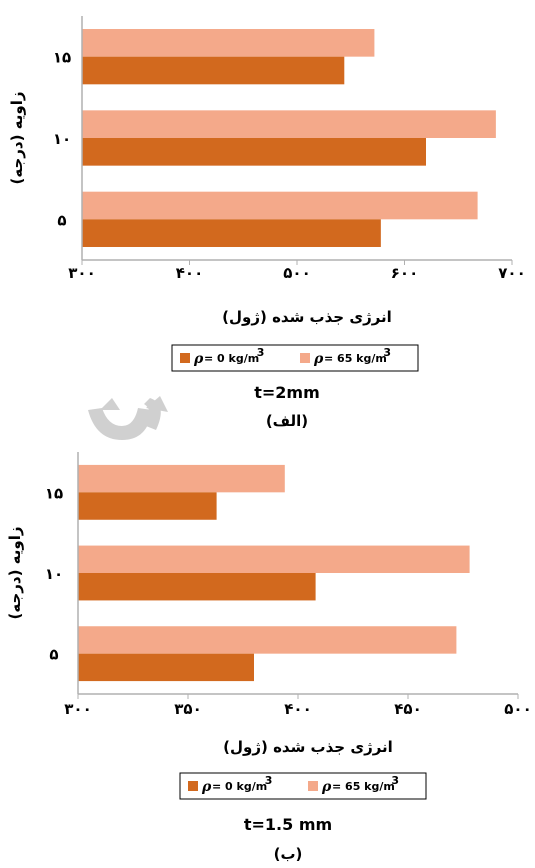 This screenshot has height=868, width=535. What do you see at coordinates (407, 709) in the screenshot?
I see `x-tick-label: ۴۵۰` at bounding box center [407, 709].